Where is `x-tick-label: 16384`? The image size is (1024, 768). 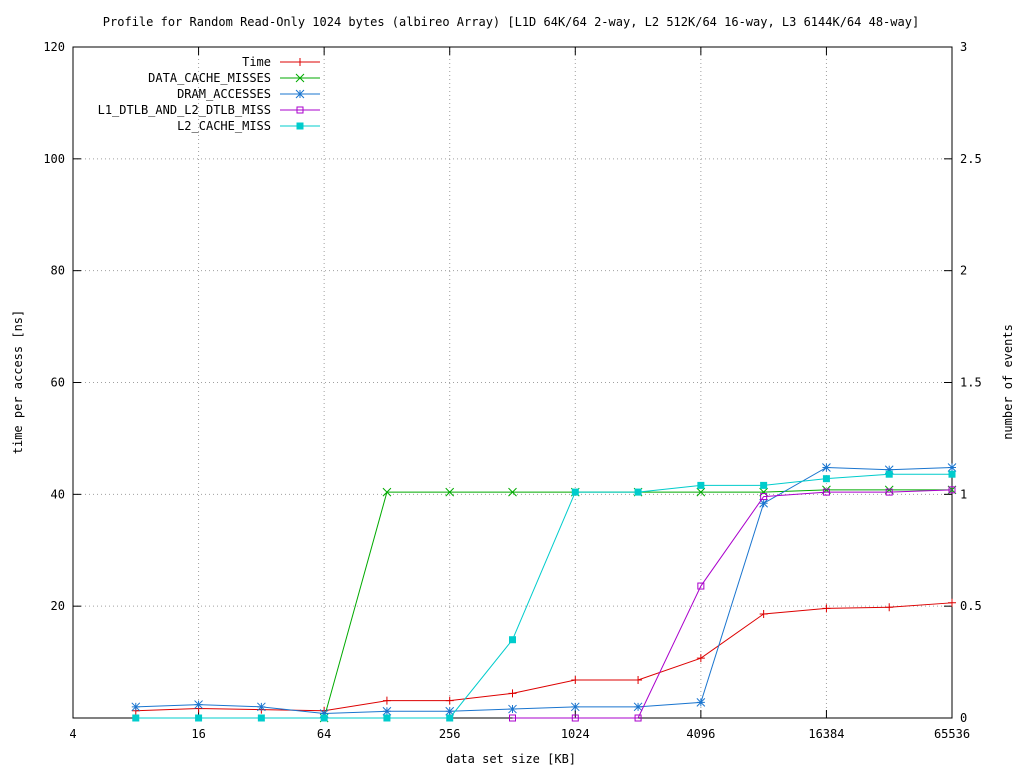
x-tick-label: 16384 is located at coordinates (826, 734).